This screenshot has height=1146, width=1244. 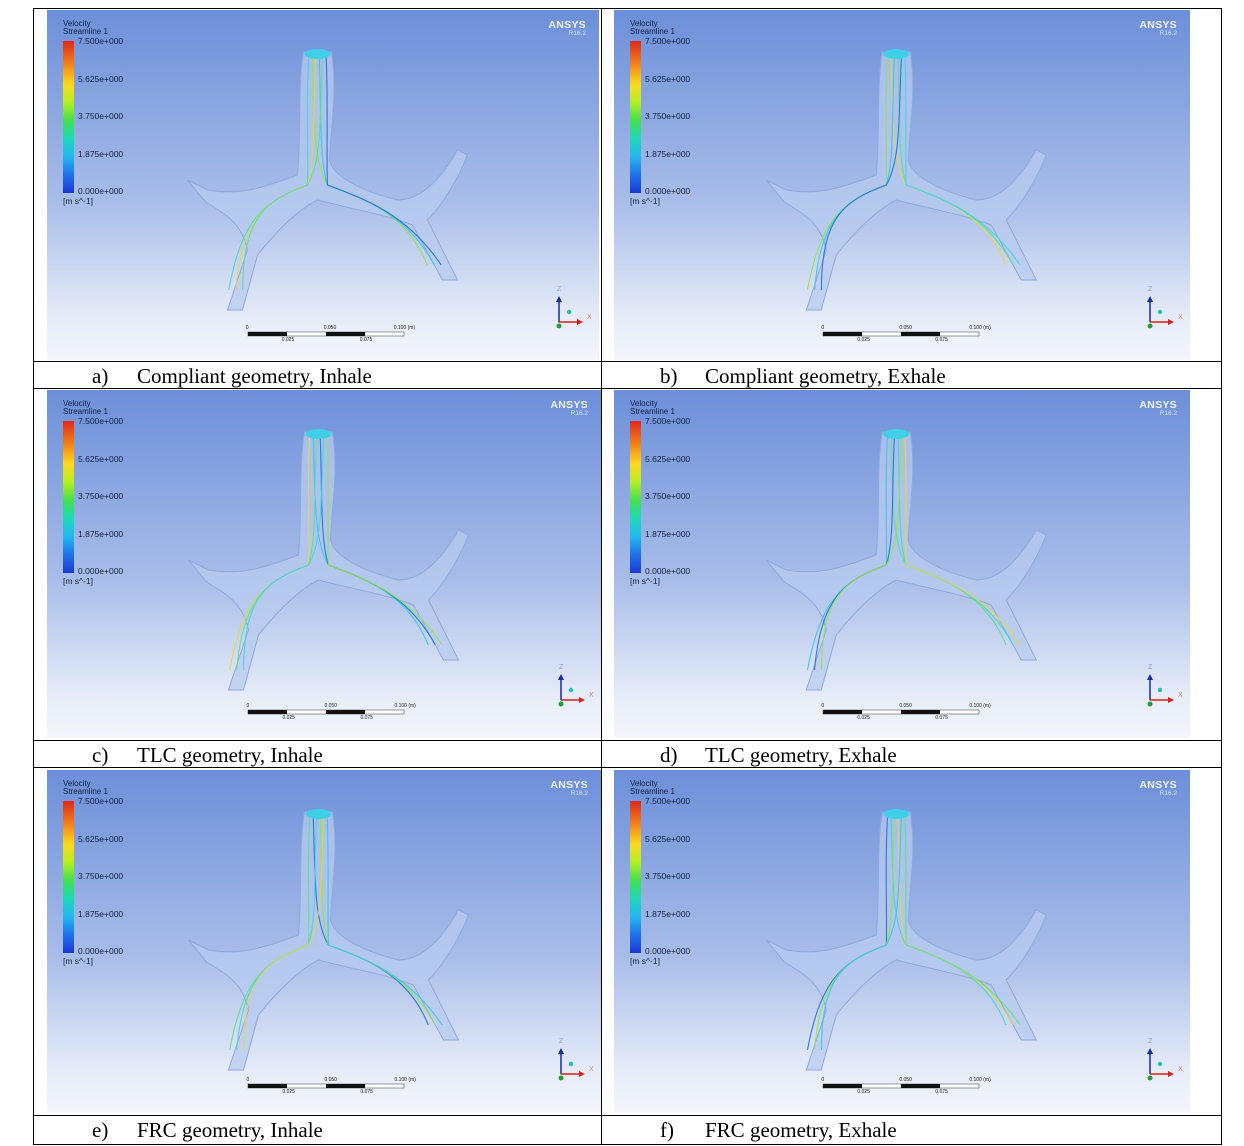 What do you see at coordinates (230, 755) in the screenshot?
I see `caption-text: TLC geometry, Inhale` at bounding box center [230, 755].